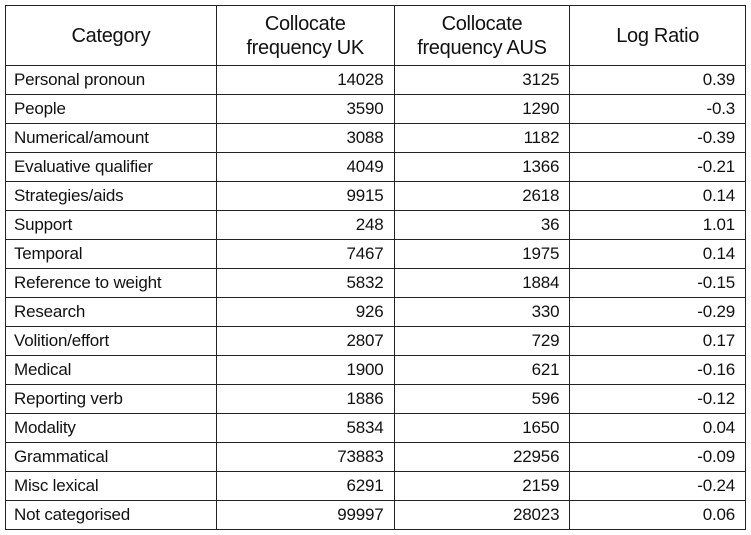 The width and height of the screenshot is (751, 535). I want to click on cell-category: Research, so click(111, 312).